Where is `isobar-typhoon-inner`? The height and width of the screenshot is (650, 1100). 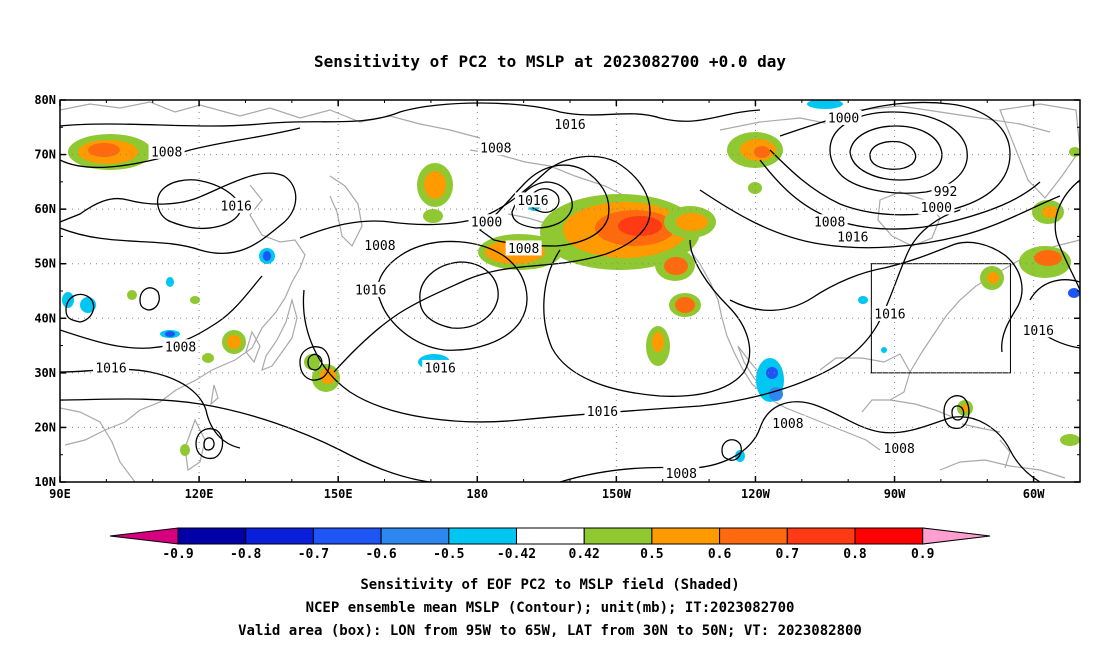
isobar-typhoon-inner is located at coordinates (315, 362).